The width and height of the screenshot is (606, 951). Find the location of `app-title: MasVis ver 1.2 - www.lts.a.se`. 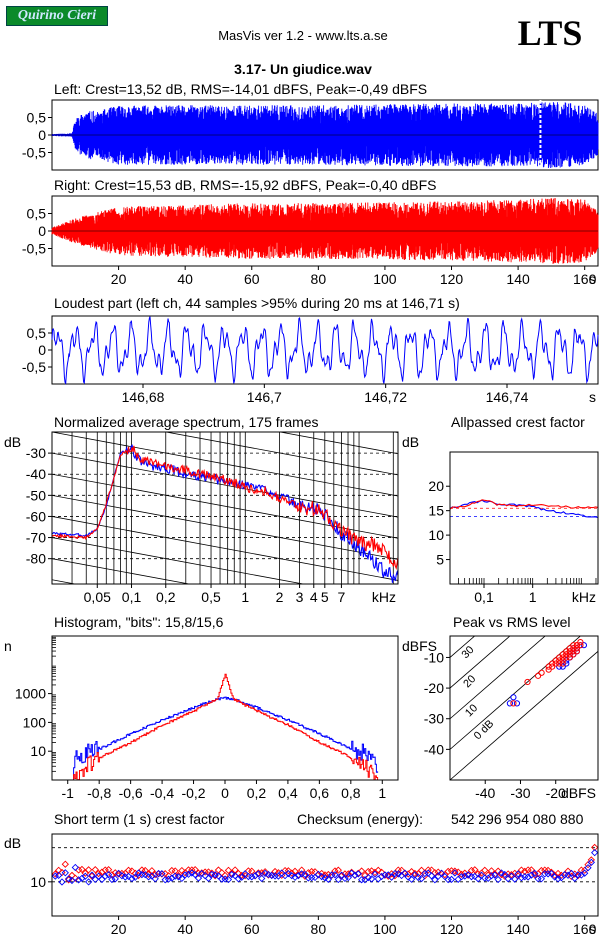

app-title: MasVis ver 1.2 - www.lts.a.se is located at coordinates (303, 35).